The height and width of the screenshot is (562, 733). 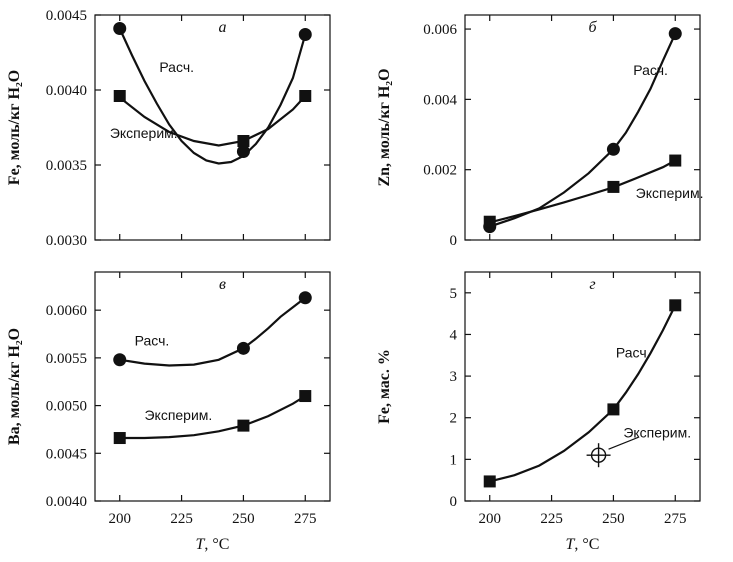 What do you see at coordinates (623, 443) in the screenshot?
I see `panel-g-series-1-leader` at bounding box center [623, 443].